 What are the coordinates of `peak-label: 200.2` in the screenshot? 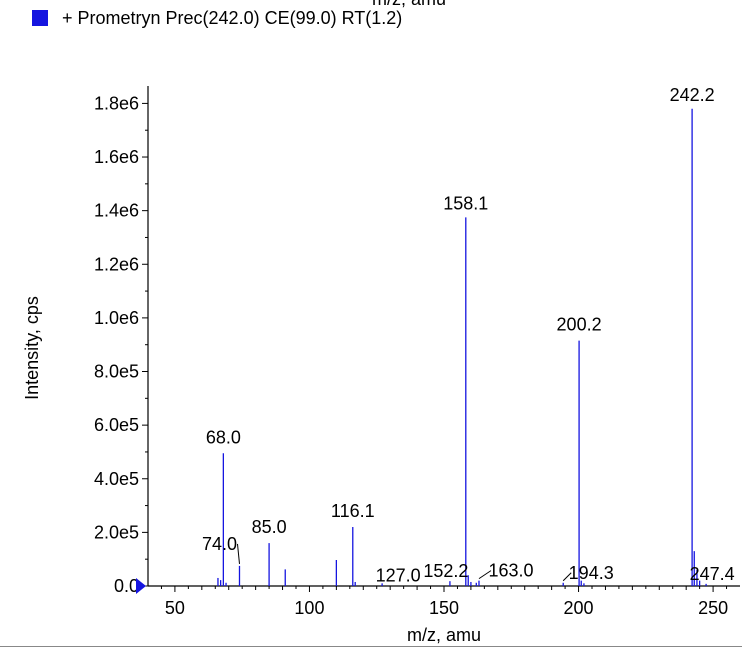 It's located at (579, 325).